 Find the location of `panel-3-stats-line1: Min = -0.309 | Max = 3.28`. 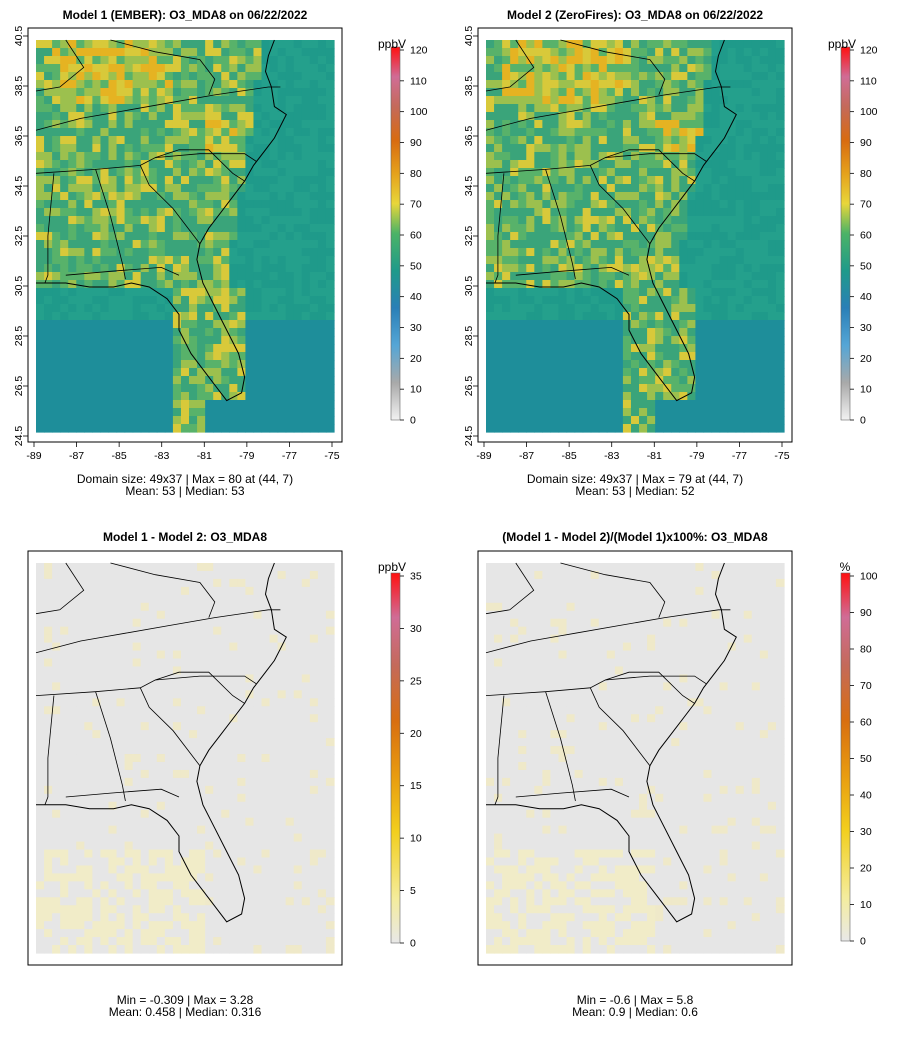

panel-3-stats-line1: Min = -0.309 | Max = 3.28 is located at coordinates (185, 1000).